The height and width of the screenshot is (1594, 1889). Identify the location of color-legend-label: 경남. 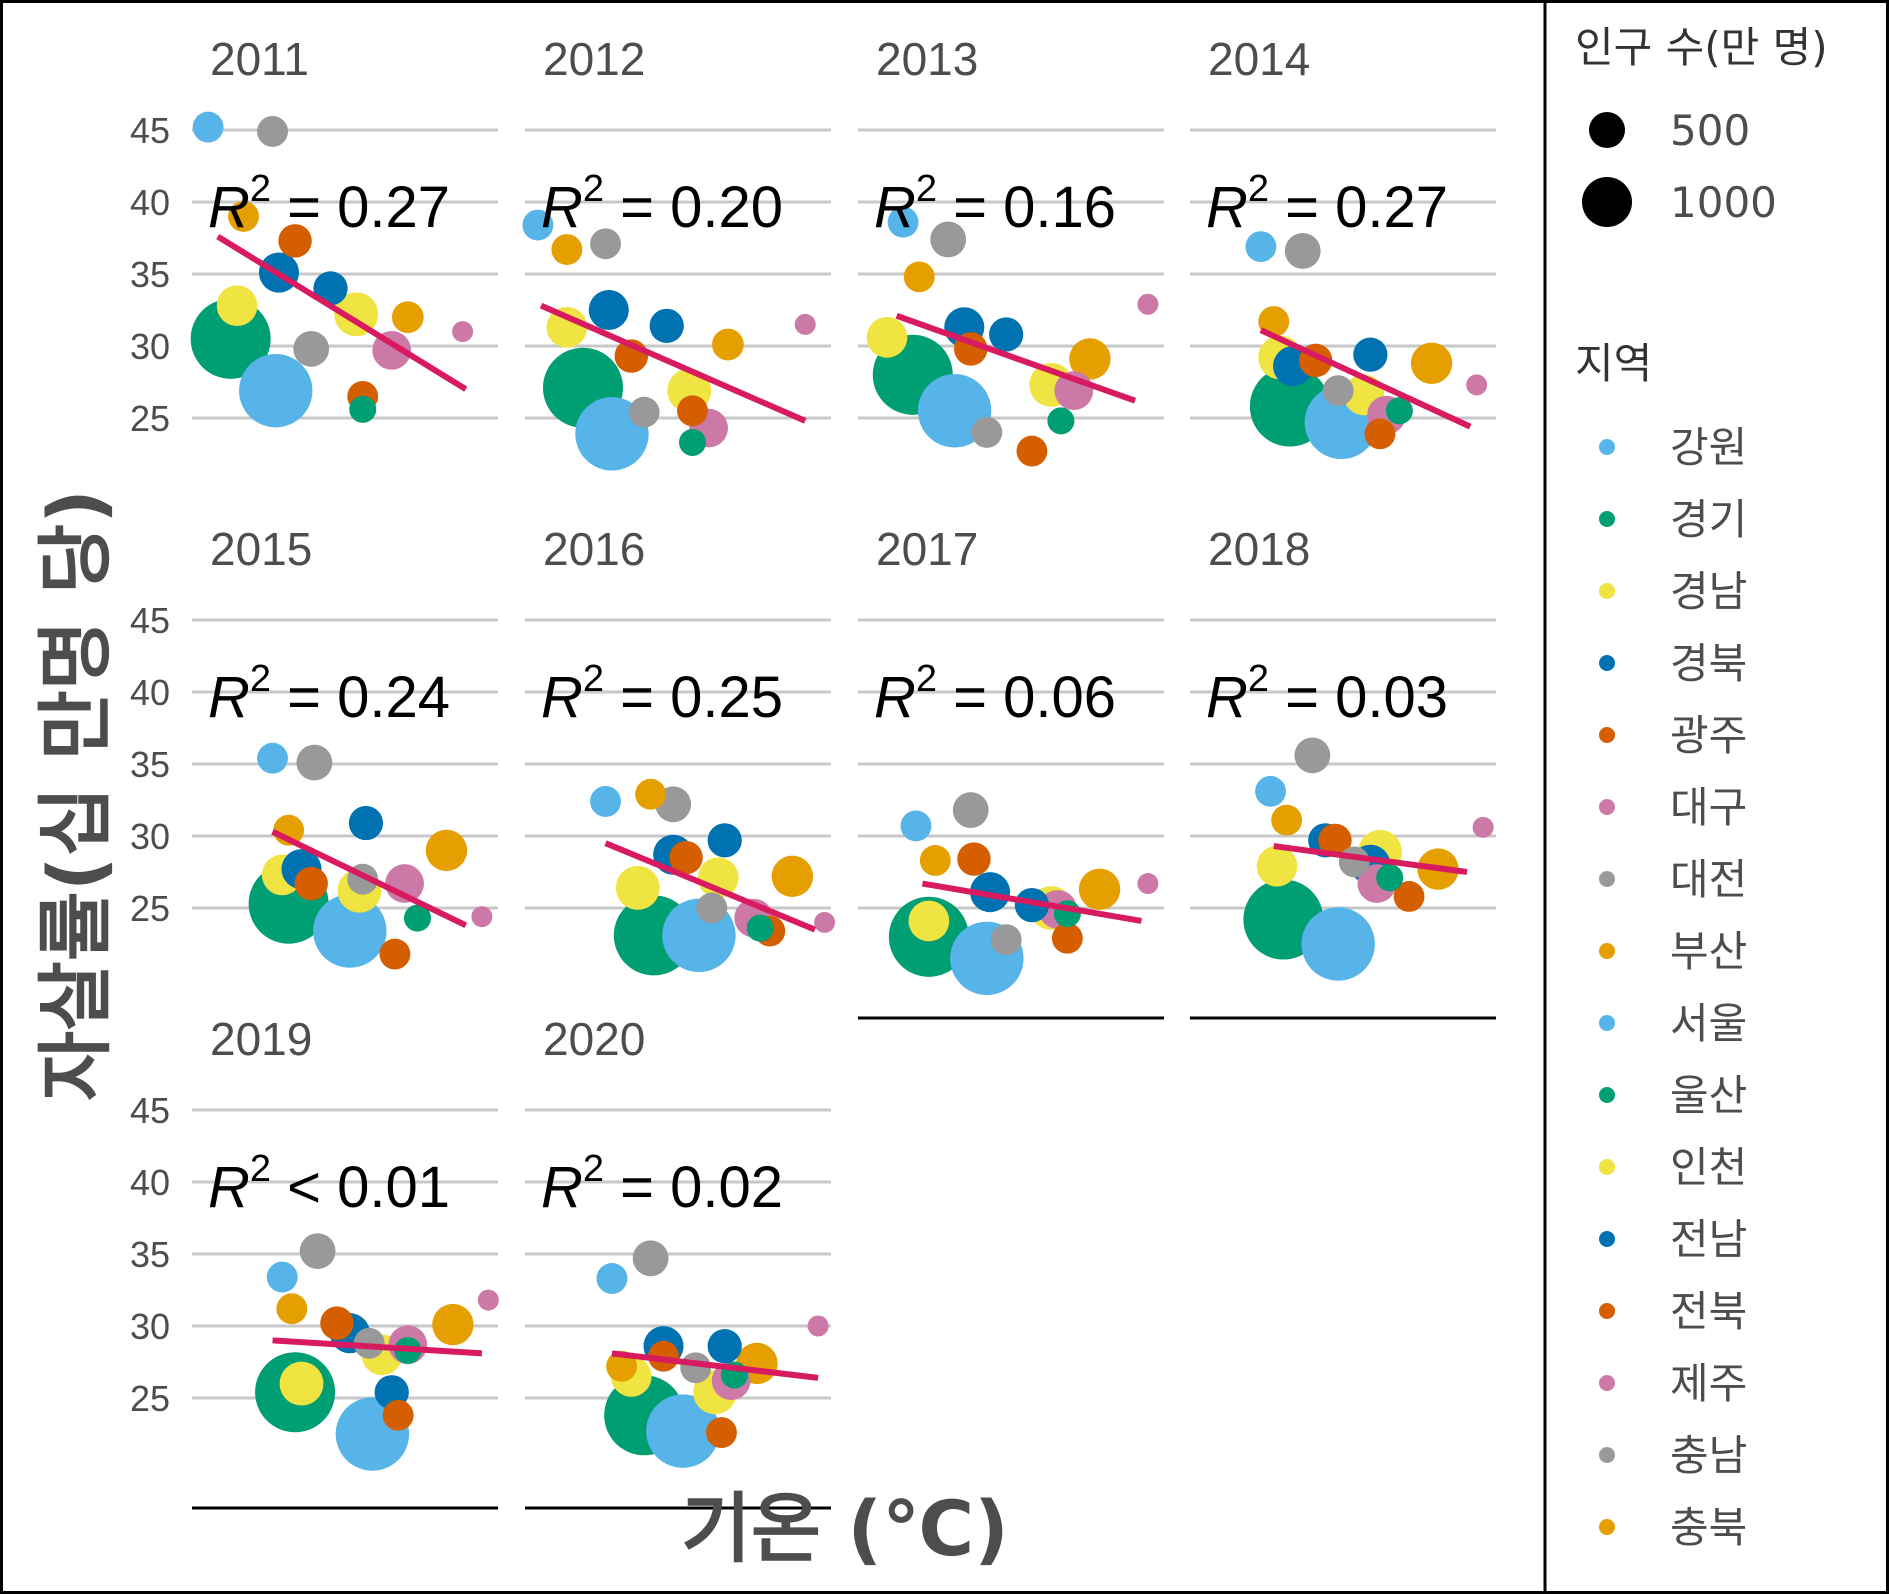
(1708, 591).